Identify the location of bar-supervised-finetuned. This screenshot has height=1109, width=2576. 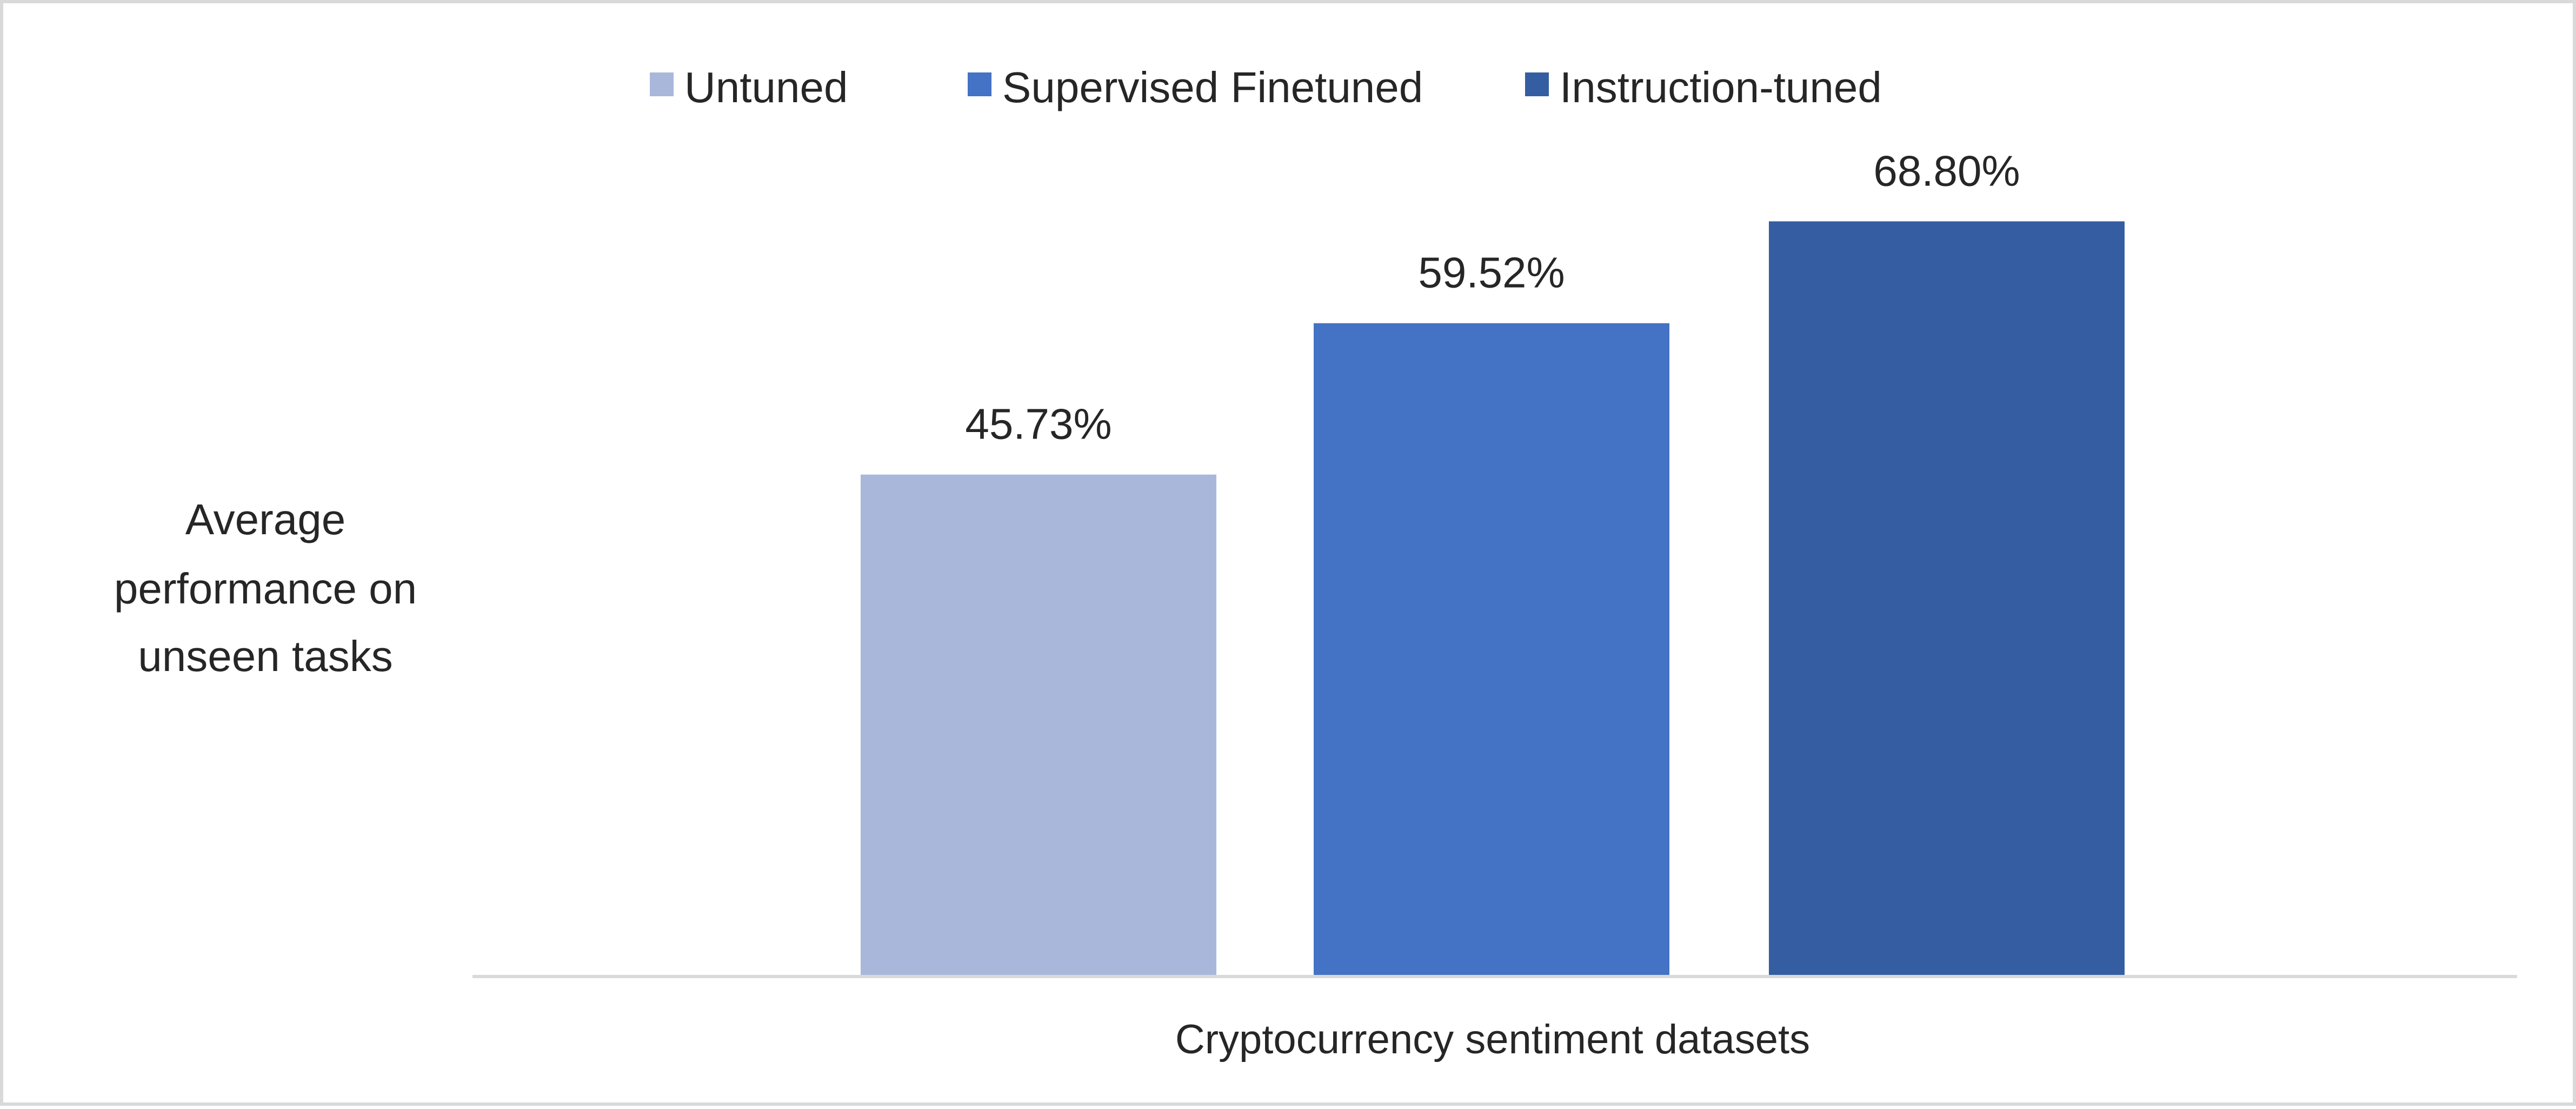
(1491, 650).